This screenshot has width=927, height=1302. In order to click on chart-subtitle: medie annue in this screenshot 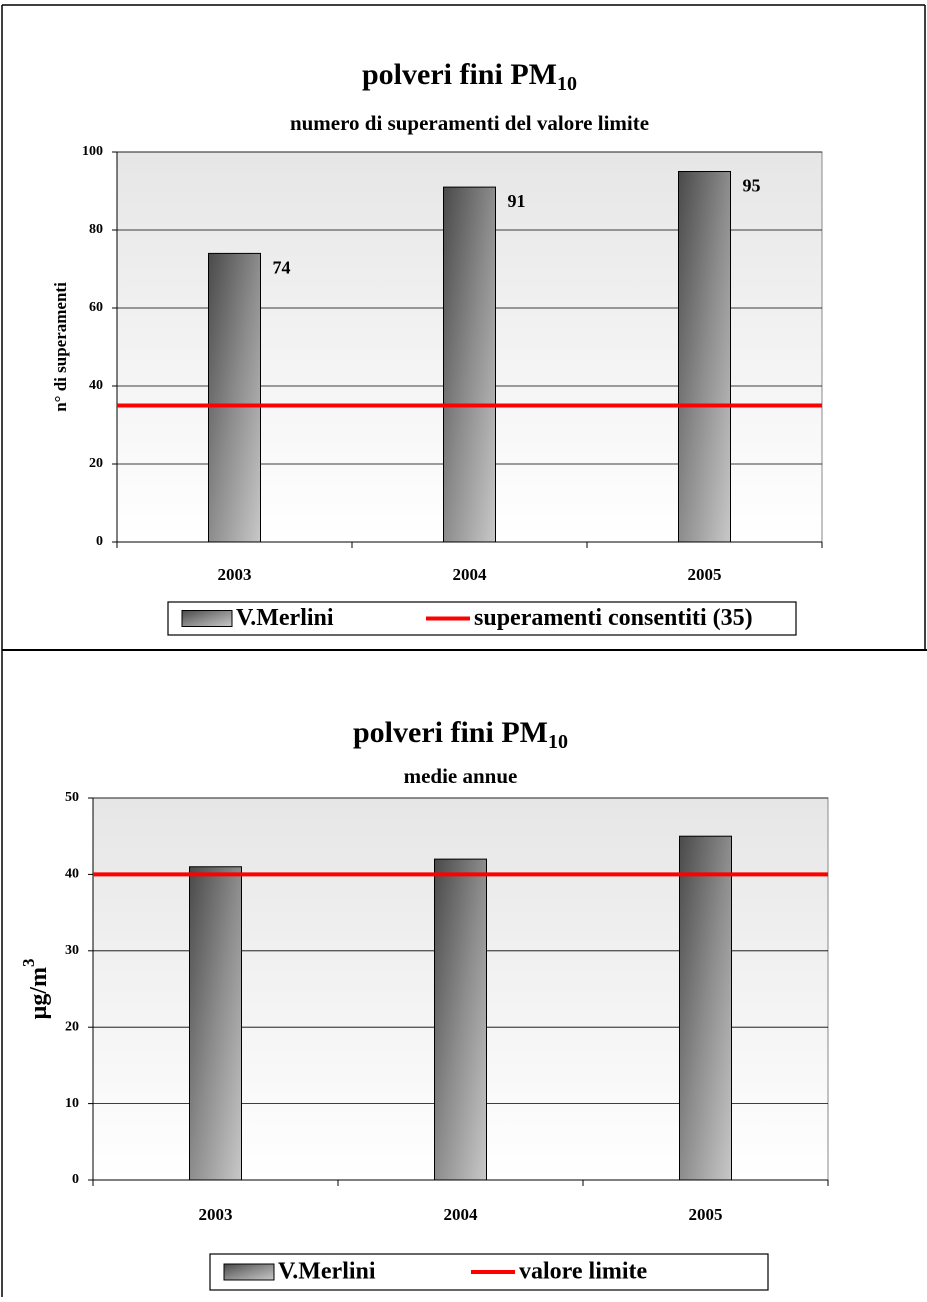, I will do `click(461, 776)`.